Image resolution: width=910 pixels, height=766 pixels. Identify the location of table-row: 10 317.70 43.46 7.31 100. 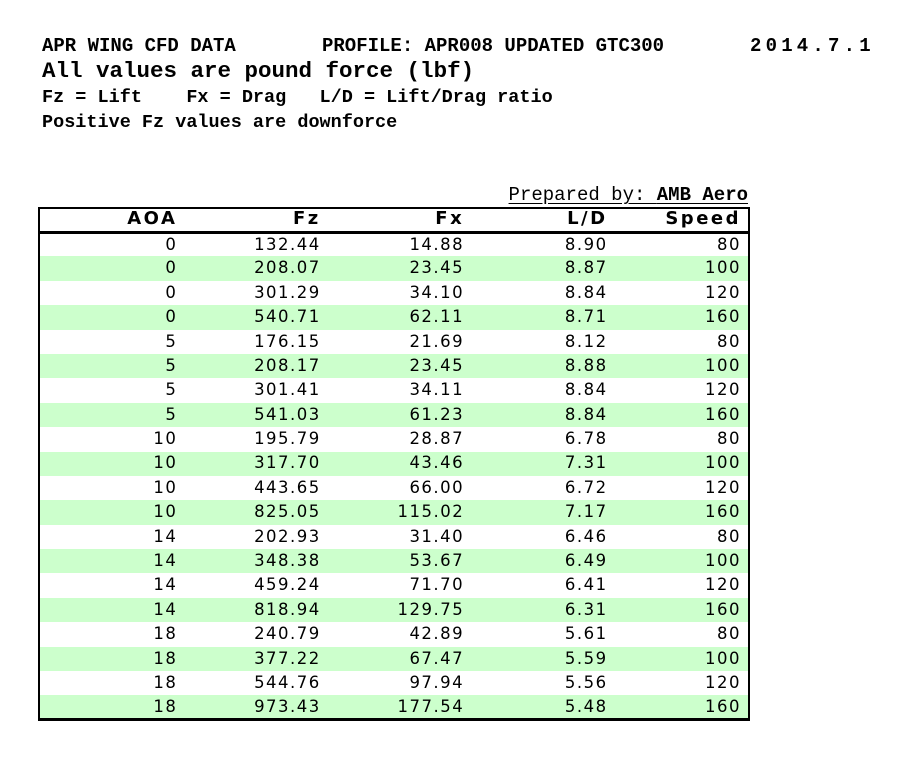
(394, 463).